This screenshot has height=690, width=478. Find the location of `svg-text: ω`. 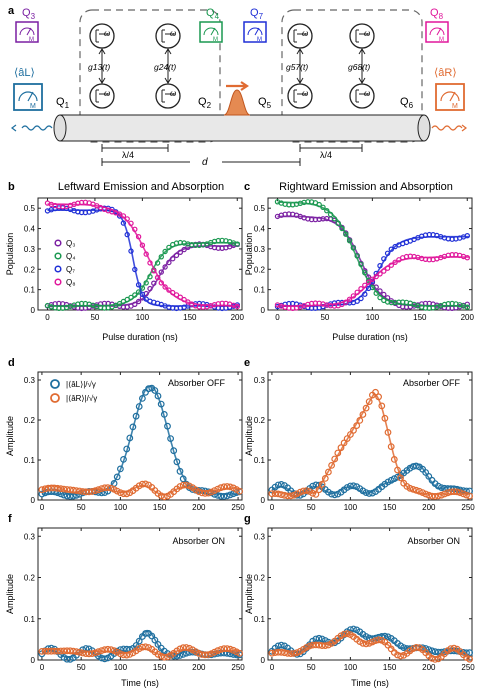

svg-text: ω is located at coordinates (367, 93).